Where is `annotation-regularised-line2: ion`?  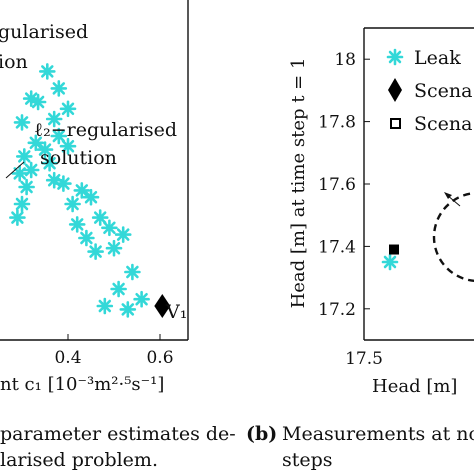
annotation-regularised-line2: ion is located at coordinates (14, 62).